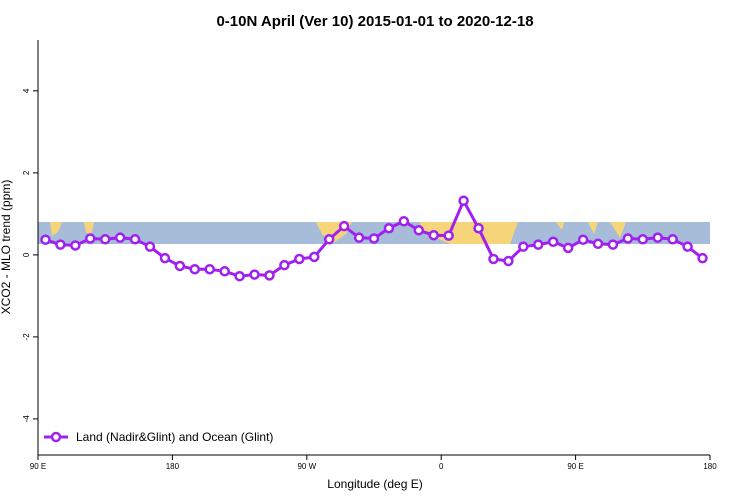 The width and height of the screenshot is (750, 500). I want to click on x-tick-label: 0, so click(441, 466).